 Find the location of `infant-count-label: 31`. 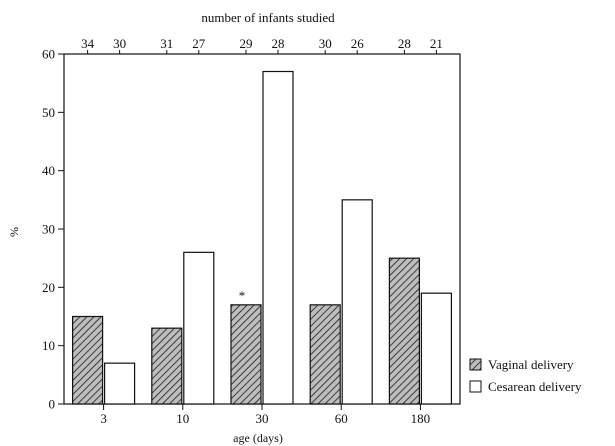

infant-count-label: 31 is located at coordinates (166, 43).